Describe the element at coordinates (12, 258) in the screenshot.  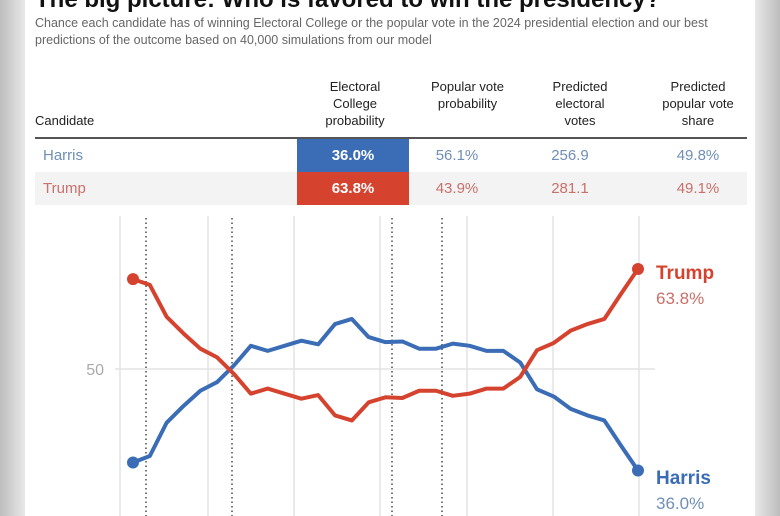
I see `background-left` at that location.